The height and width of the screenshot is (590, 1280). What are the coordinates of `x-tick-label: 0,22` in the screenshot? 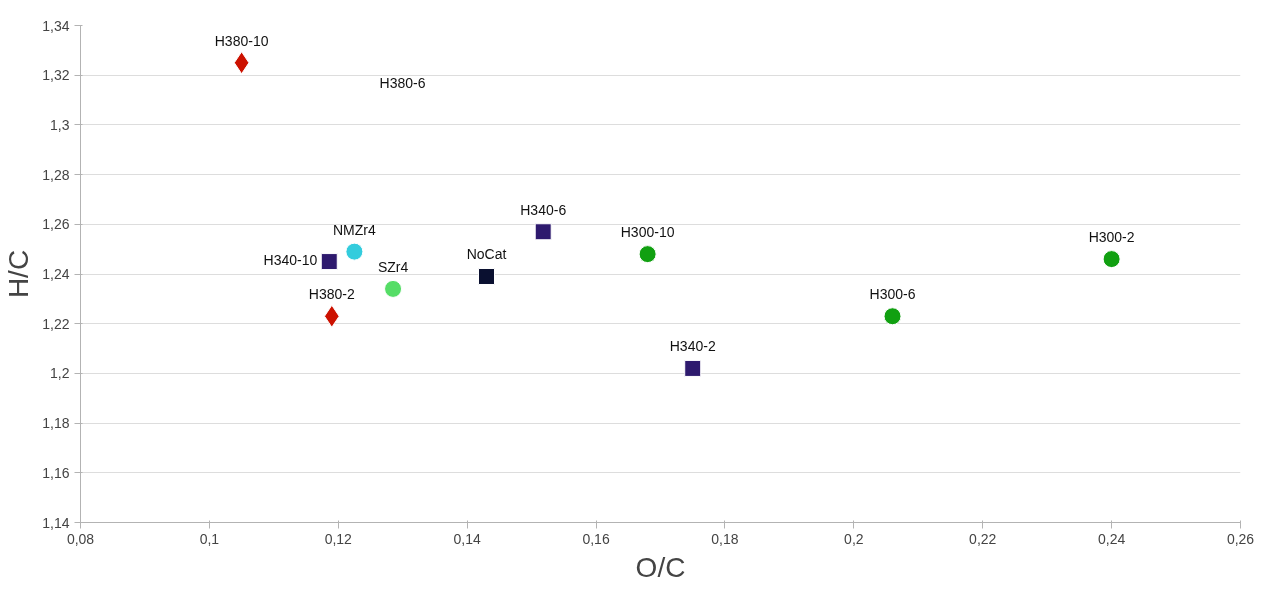 It's located at (983, 538).